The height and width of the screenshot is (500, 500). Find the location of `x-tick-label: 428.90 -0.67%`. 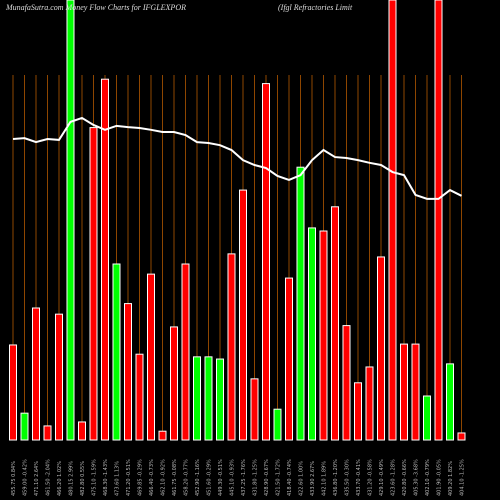

x-tick-label: 428.90 -0.67% is located at coordinates (267, 477).